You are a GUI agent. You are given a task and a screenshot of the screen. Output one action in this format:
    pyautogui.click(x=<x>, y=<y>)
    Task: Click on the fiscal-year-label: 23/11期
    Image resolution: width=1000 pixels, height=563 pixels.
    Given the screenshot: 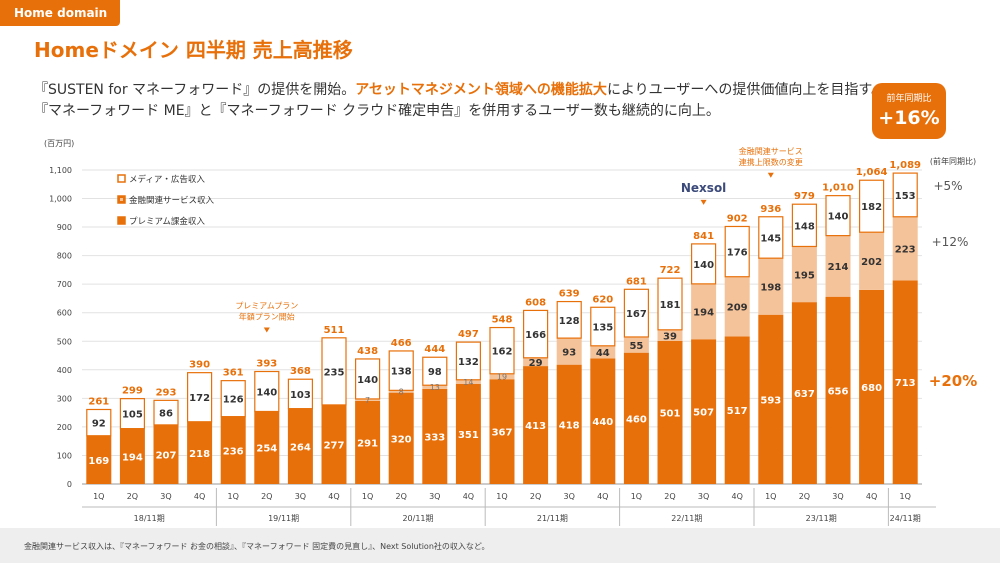 What is the action you would take?
    pyautogui.click(x=821, y=518)
    